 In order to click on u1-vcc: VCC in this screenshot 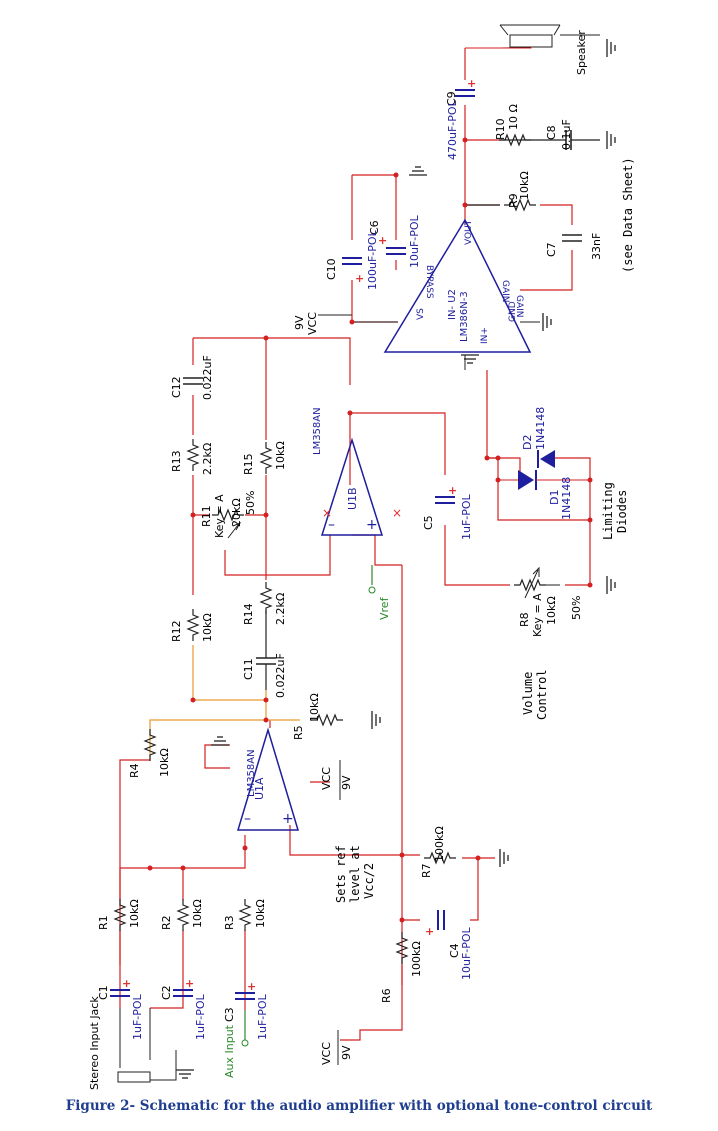, I will do `click(326, 778)`.